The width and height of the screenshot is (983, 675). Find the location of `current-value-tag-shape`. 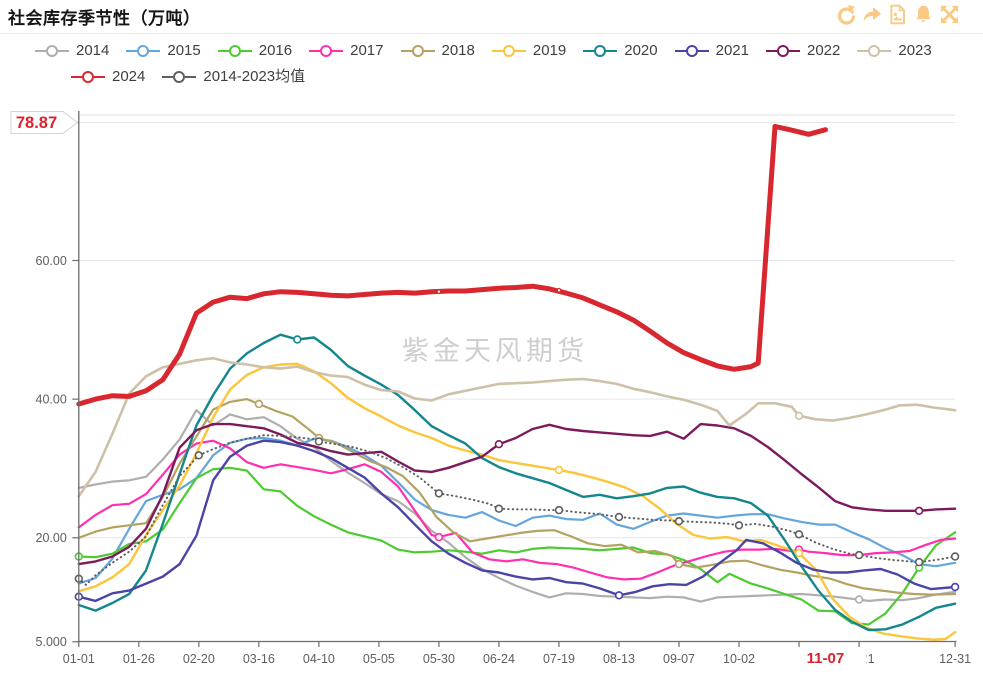

current-value-tag-shape is located at coordinates (44, 122).